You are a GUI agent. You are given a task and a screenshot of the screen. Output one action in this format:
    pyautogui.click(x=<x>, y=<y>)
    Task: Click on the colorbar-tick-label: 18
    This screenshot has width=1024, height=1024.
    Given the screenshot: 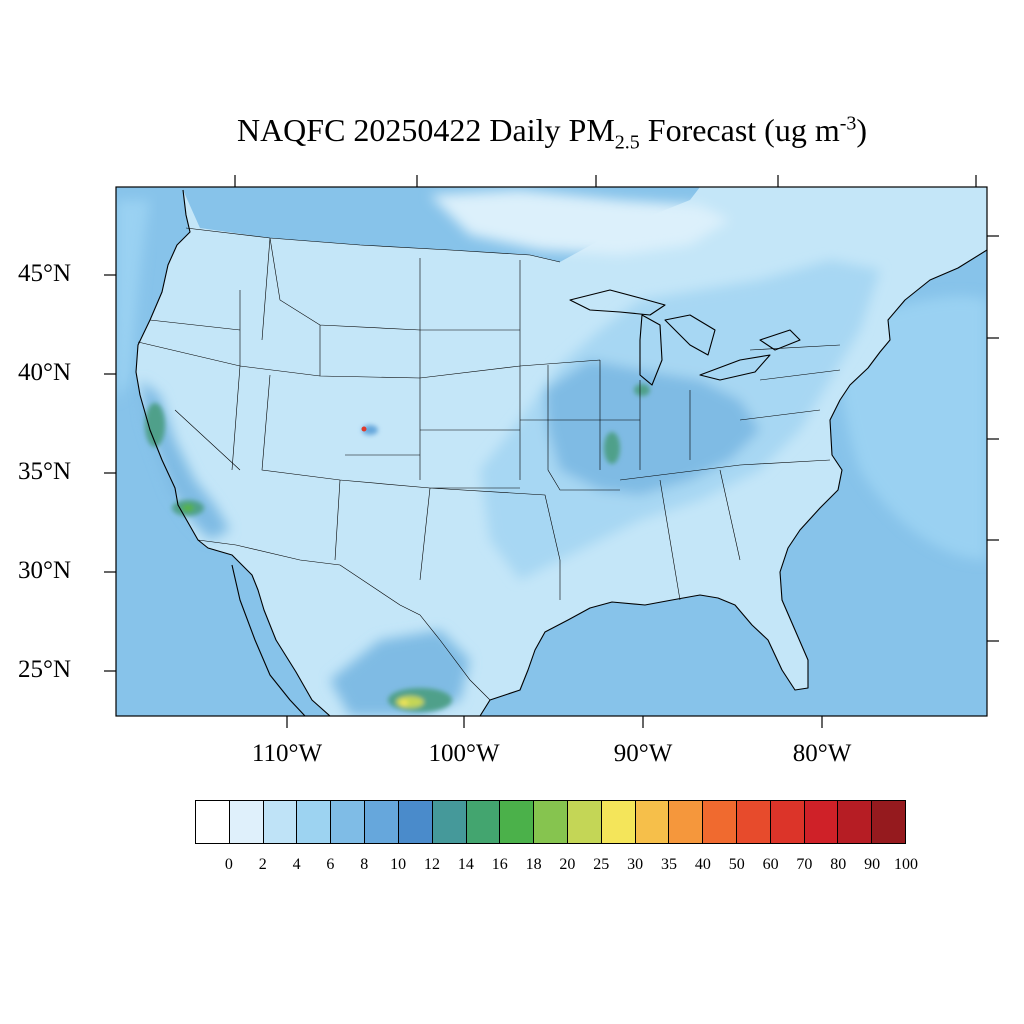 What is the action you would take?
    pyautogui.click(x=533, y=864)
    